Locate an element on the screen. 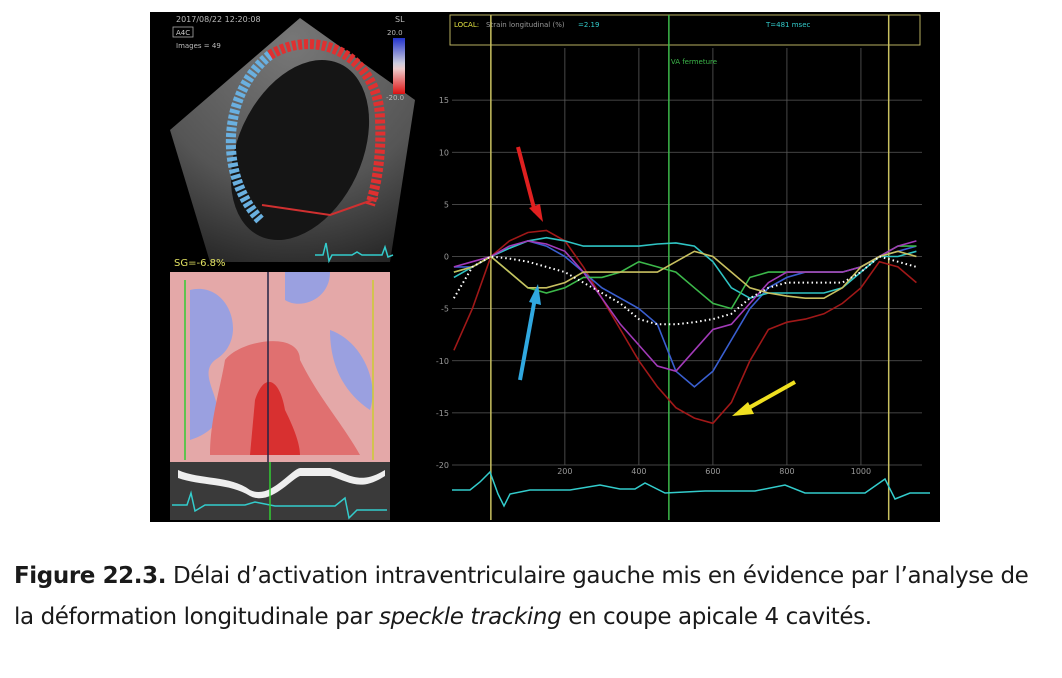 The image size is (1062, 678). annotation-arrows is located at coordinates (656, 281).